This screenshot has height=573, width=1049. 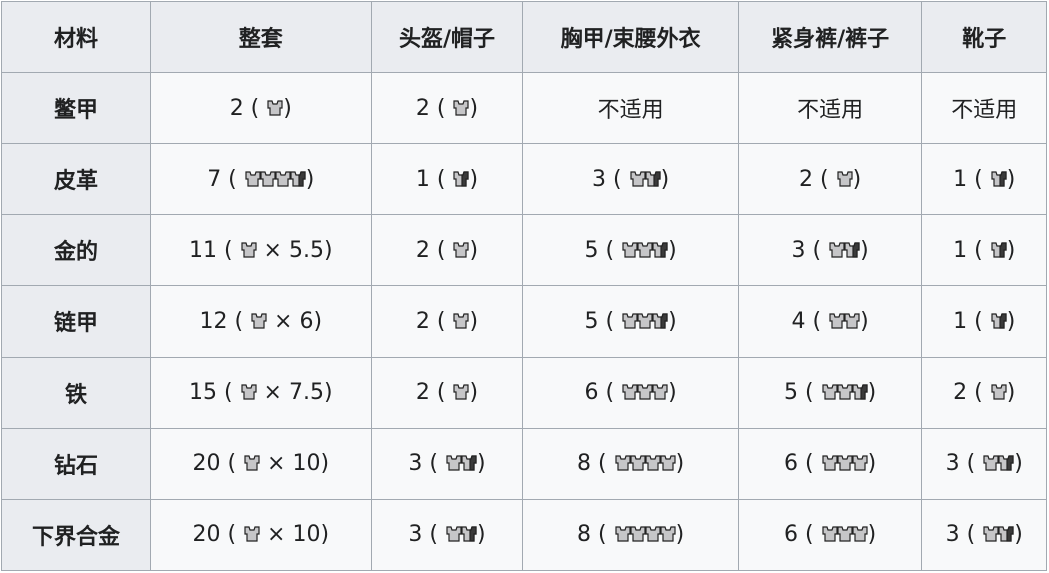 What do you see at coordinates (830, 179) in the screenshot?
I see `cell-leggings: 2 ( )` at bounding box center [830, 179].